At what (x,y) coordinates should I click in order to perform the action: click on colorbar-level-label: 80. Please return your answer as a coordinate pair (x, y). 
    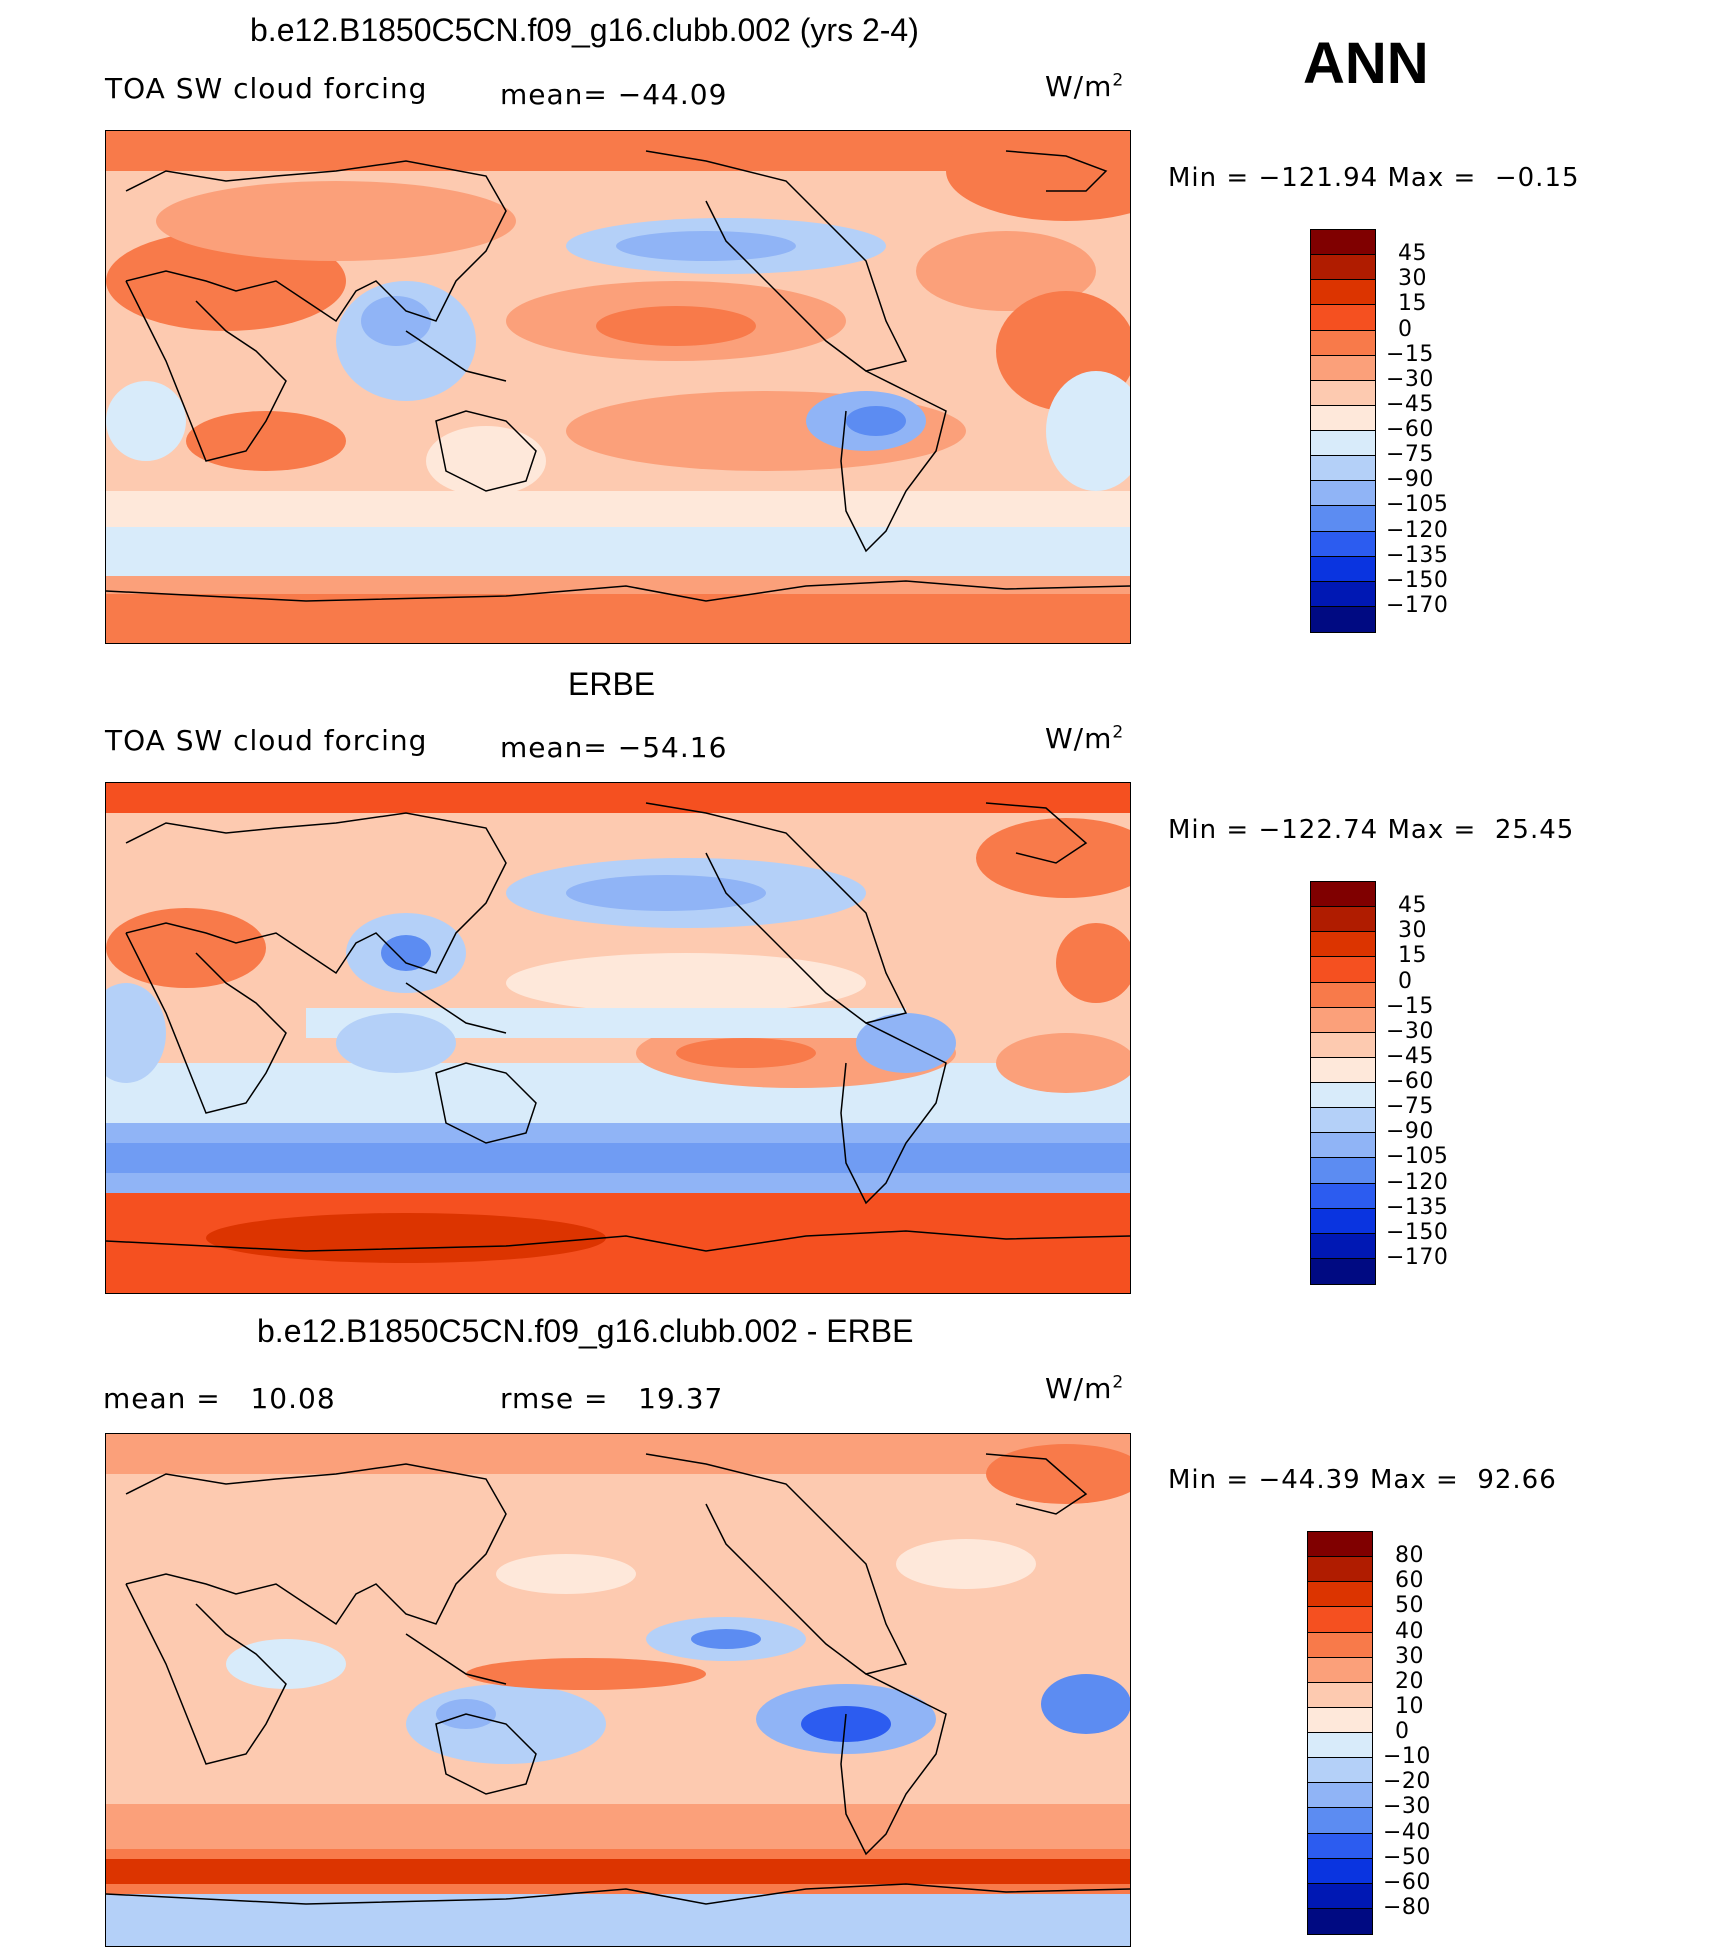
    Looking at the image, I should click on (1409, 1556).